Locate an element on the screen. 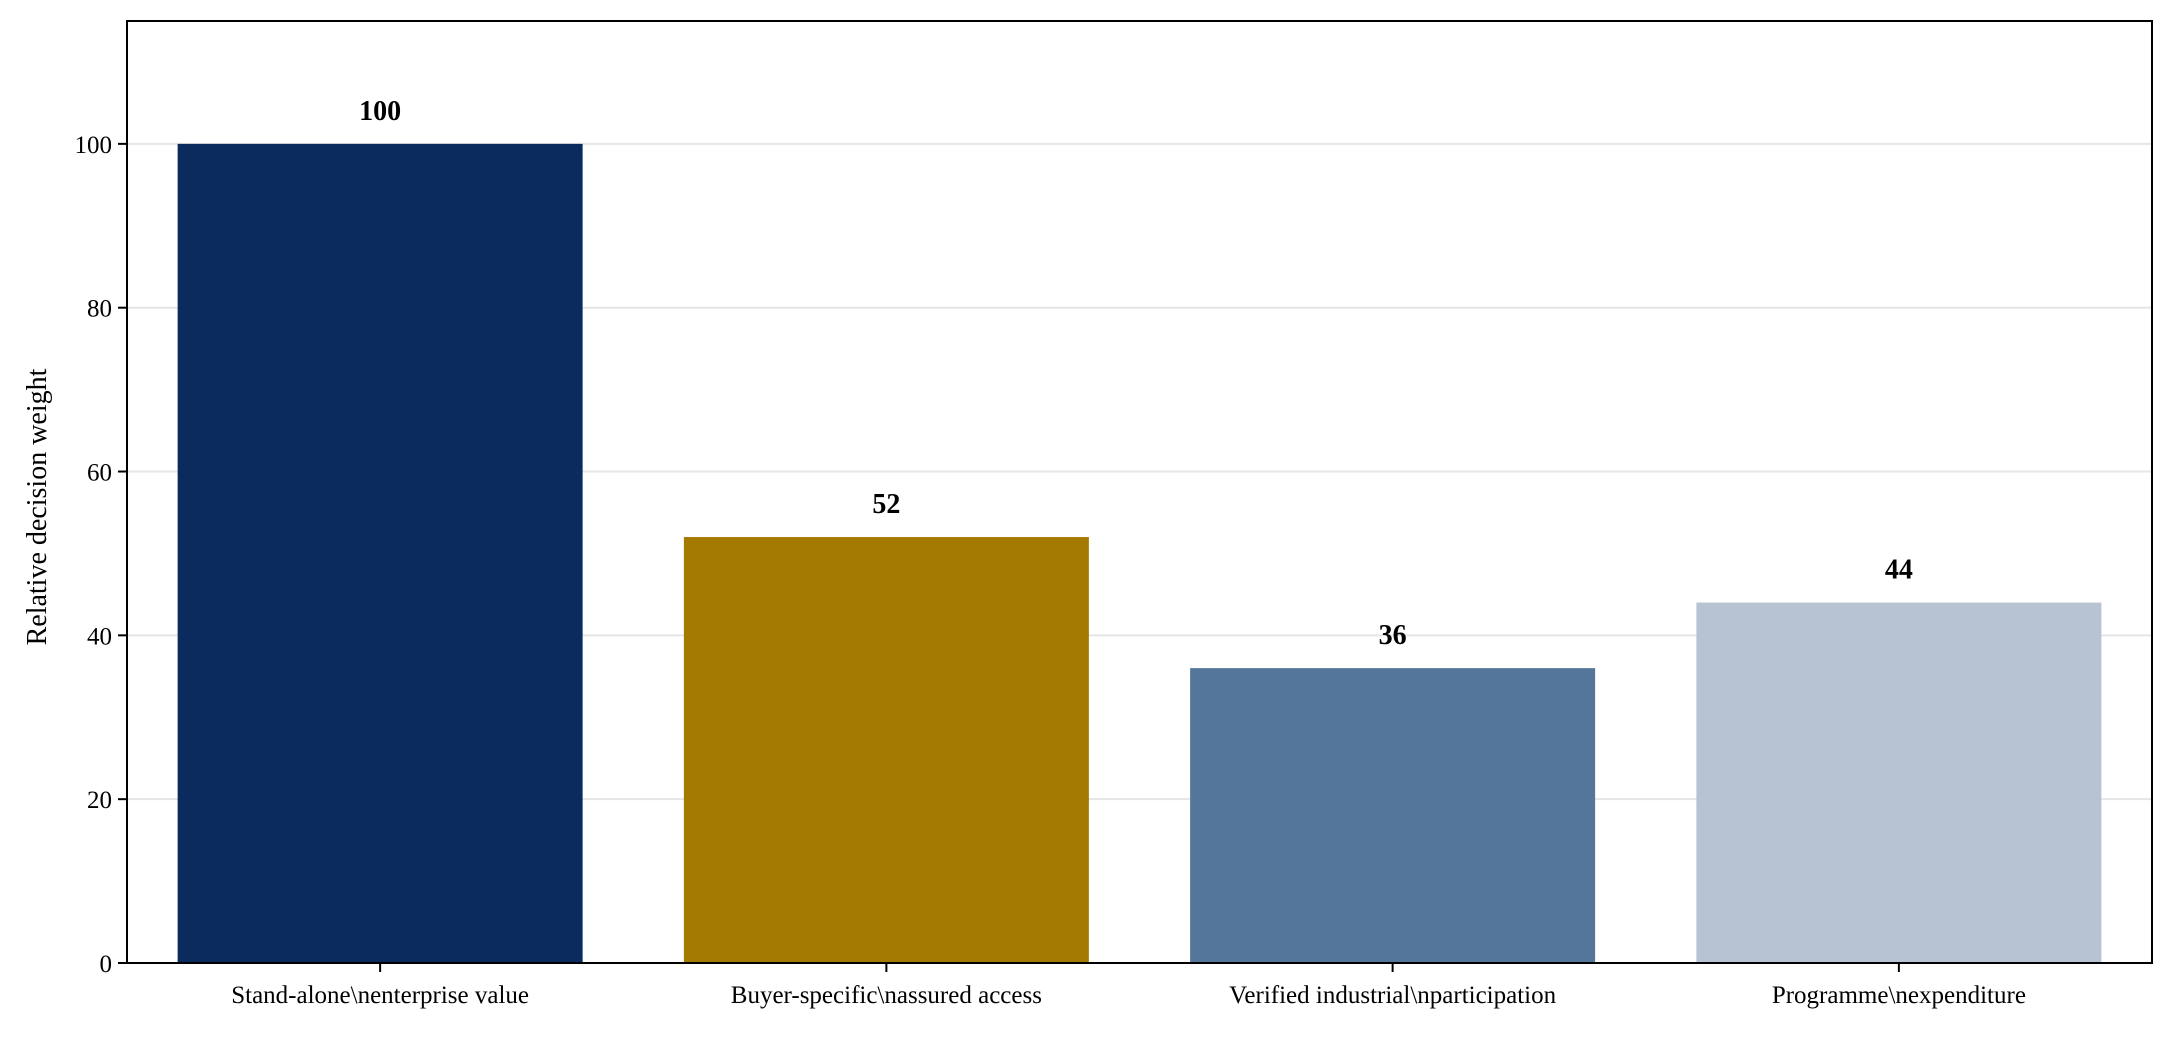 The height and width of the screenshot is (1038, 2174). data-label: 52 is located at coordinates (886, 504).